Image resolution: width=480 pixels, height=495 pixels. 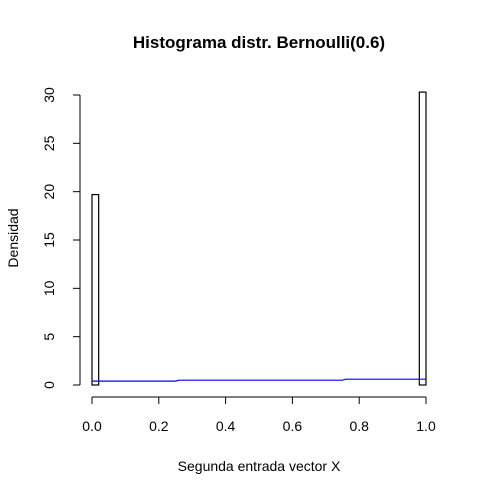 What do you see at coordinates (259, 466) in the screenshot?
I see `x-axis-label: Segunda entrada vector X` at bounding box center [259, 466].